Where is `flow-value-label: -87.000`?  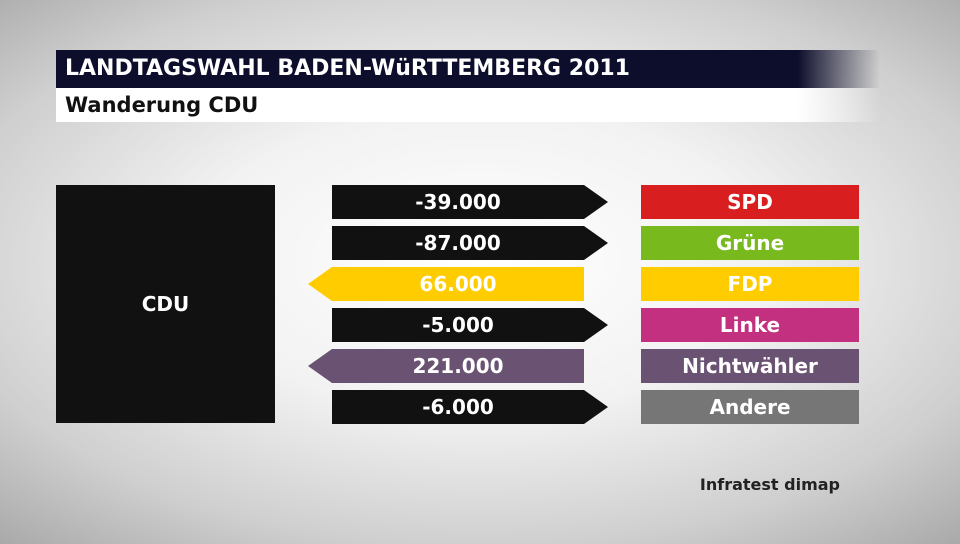 flow-value-label: -87.000 is located at coordinates (458, 243).